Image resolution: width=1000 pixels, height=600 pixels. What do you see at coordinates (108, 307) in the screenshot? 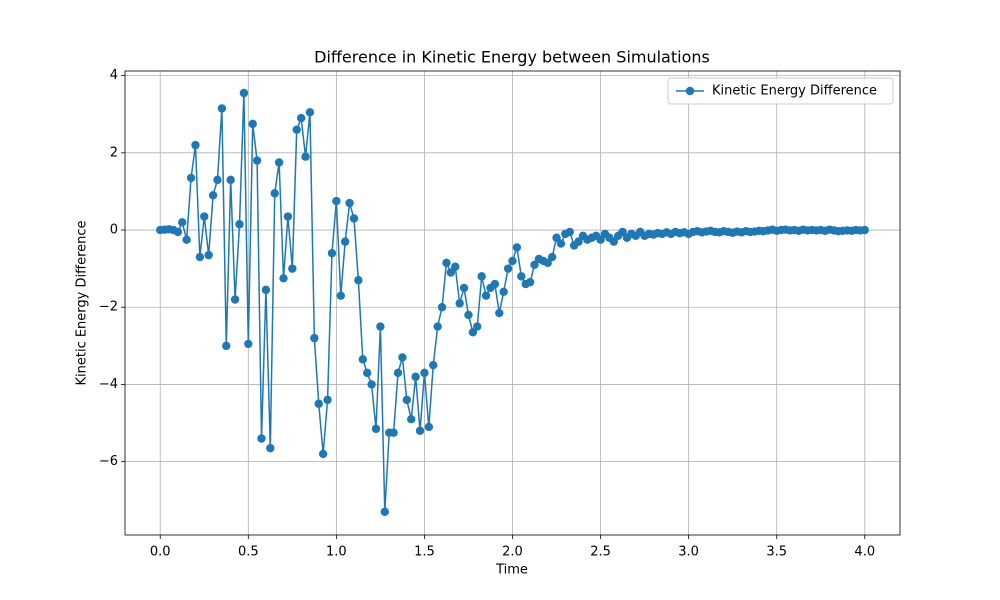
I see `y-tick-label: −2` at bounding box center [108, 307].